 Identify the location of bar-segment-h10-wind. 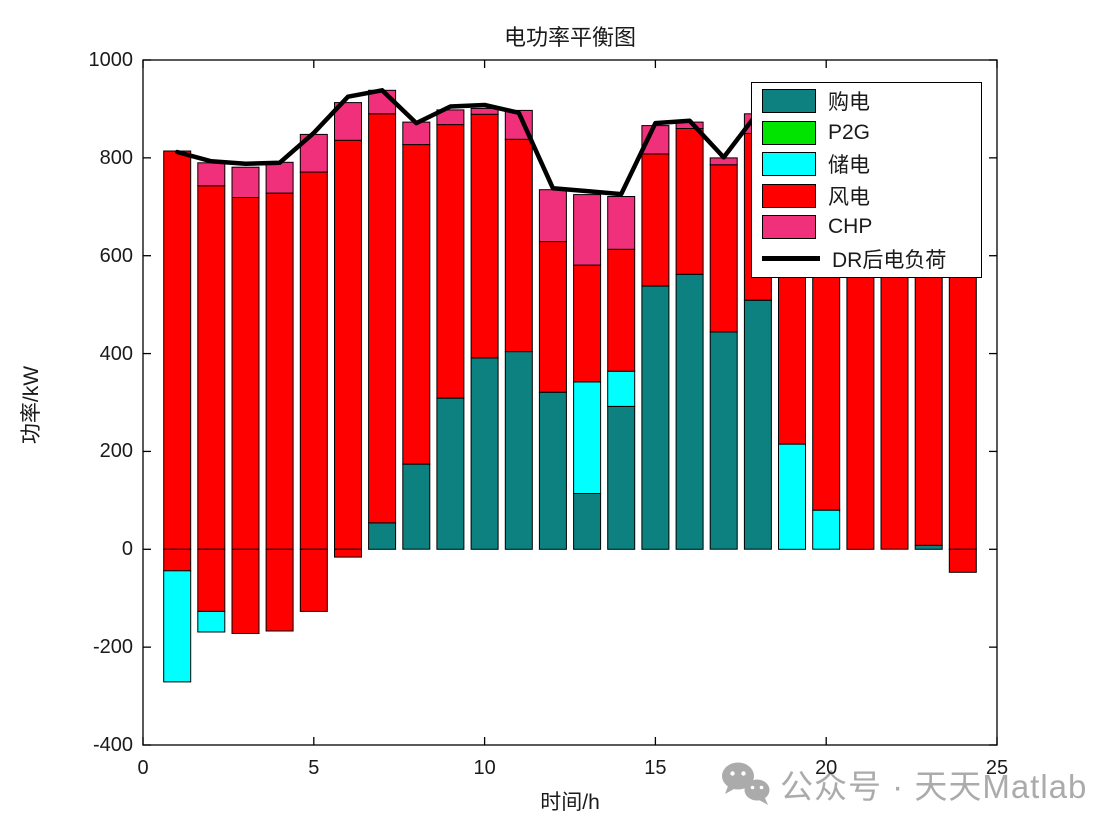
(484, 236).